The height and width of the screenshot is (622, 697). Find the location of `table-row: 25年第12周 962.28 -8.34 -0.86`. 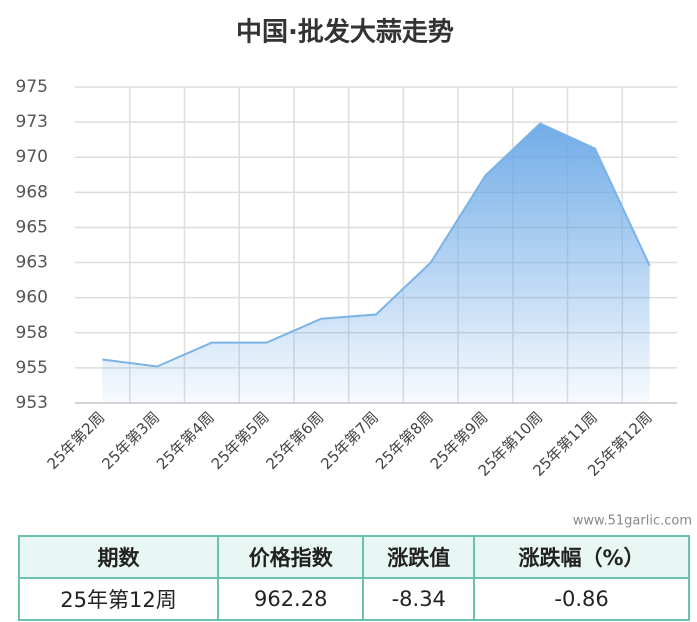

table-row: 25年第12周 962.28 -8.34 -0.86 is located at coordinates (353, 599).